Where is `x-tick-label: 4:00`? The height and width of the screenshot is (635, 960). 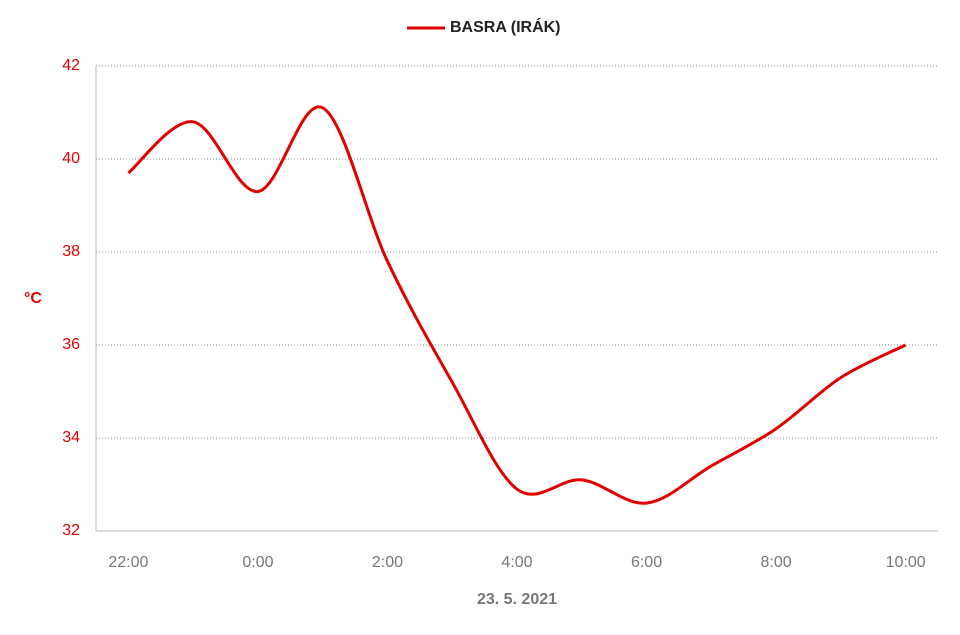
x-tick-label: 4:00 is located at coordinates (516, 562).